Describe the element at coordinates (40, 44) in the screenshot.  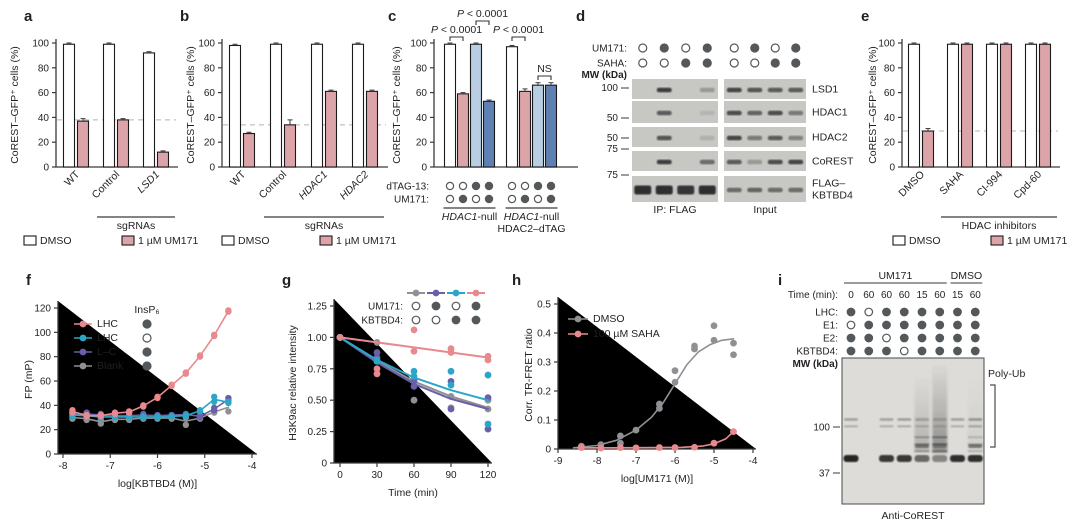
I see `y-tick-label: 100` at that location.